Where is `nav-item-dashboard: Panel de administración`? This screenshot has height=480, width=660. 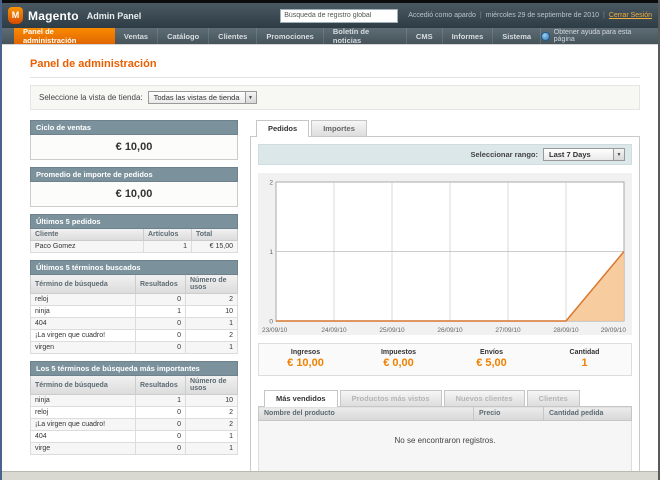 nav-item-dashboard: Panel de administración is located at coordinates (64, 36).